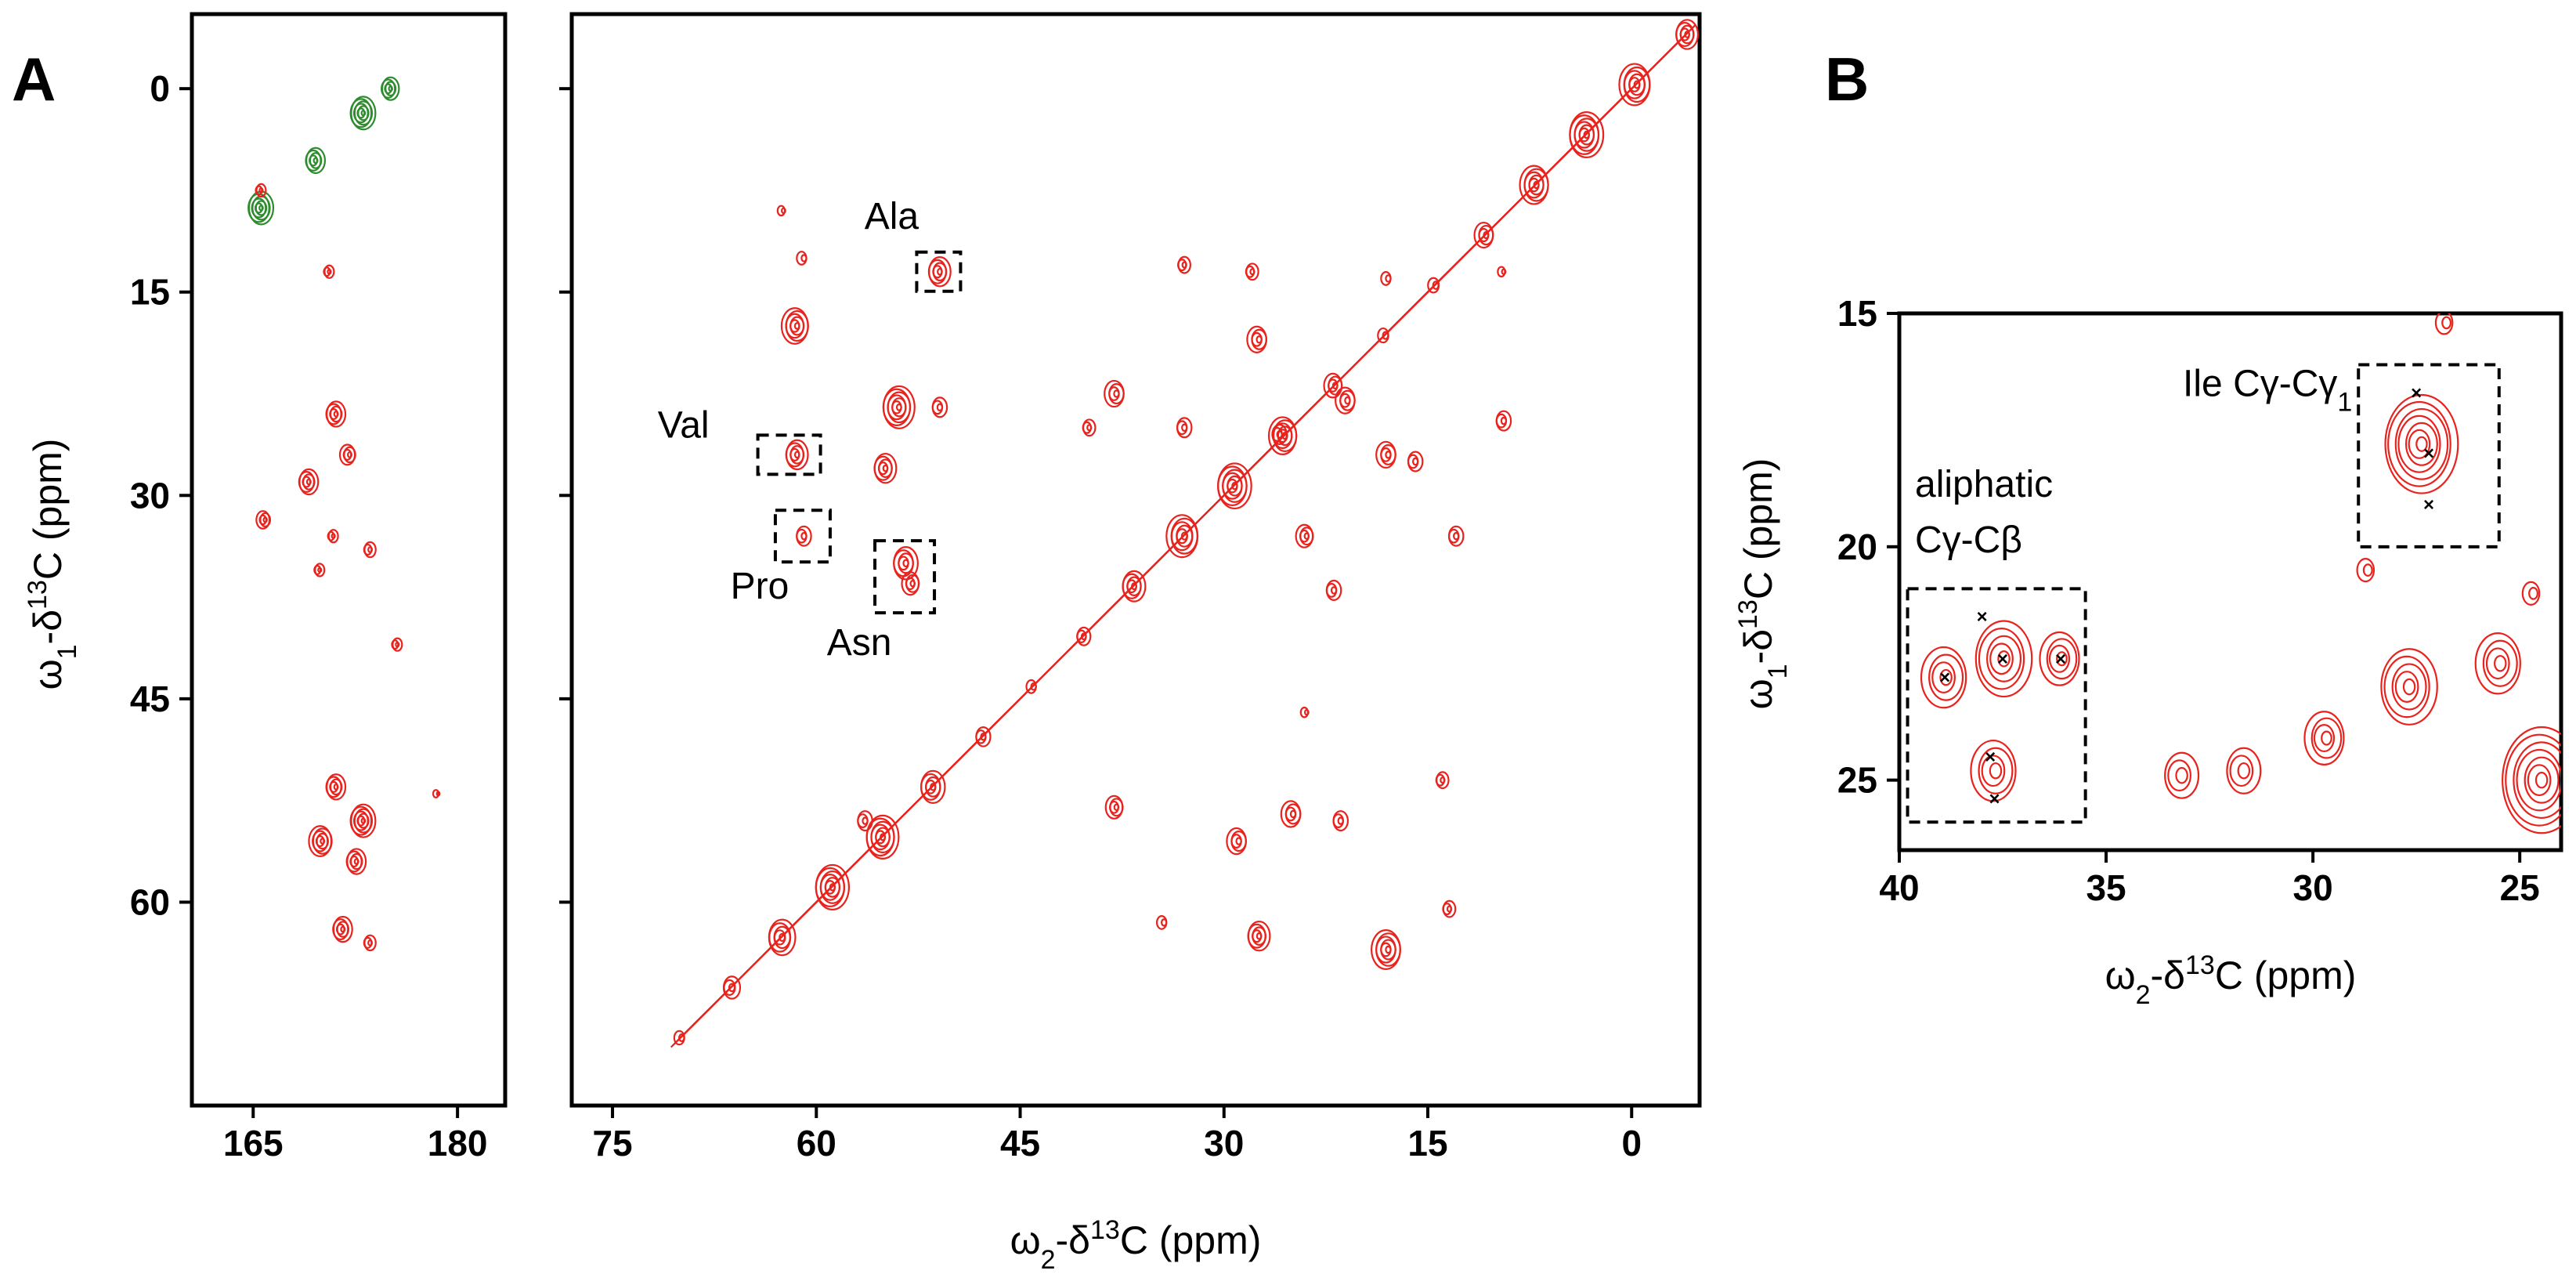 The image size is (2576, 1274). I want to click on panel-label-b: B, so click(1847, 79).